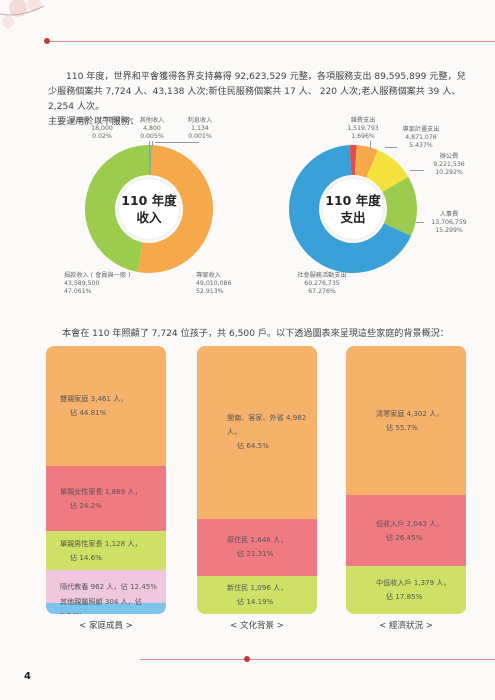 The height and width of the screenshot is (700, 495). Describe the element at coordinates (421, 137) in the screenshot. I see `expense-label-project: 專案計畫支出 4,871,076 5.437%` at that location.